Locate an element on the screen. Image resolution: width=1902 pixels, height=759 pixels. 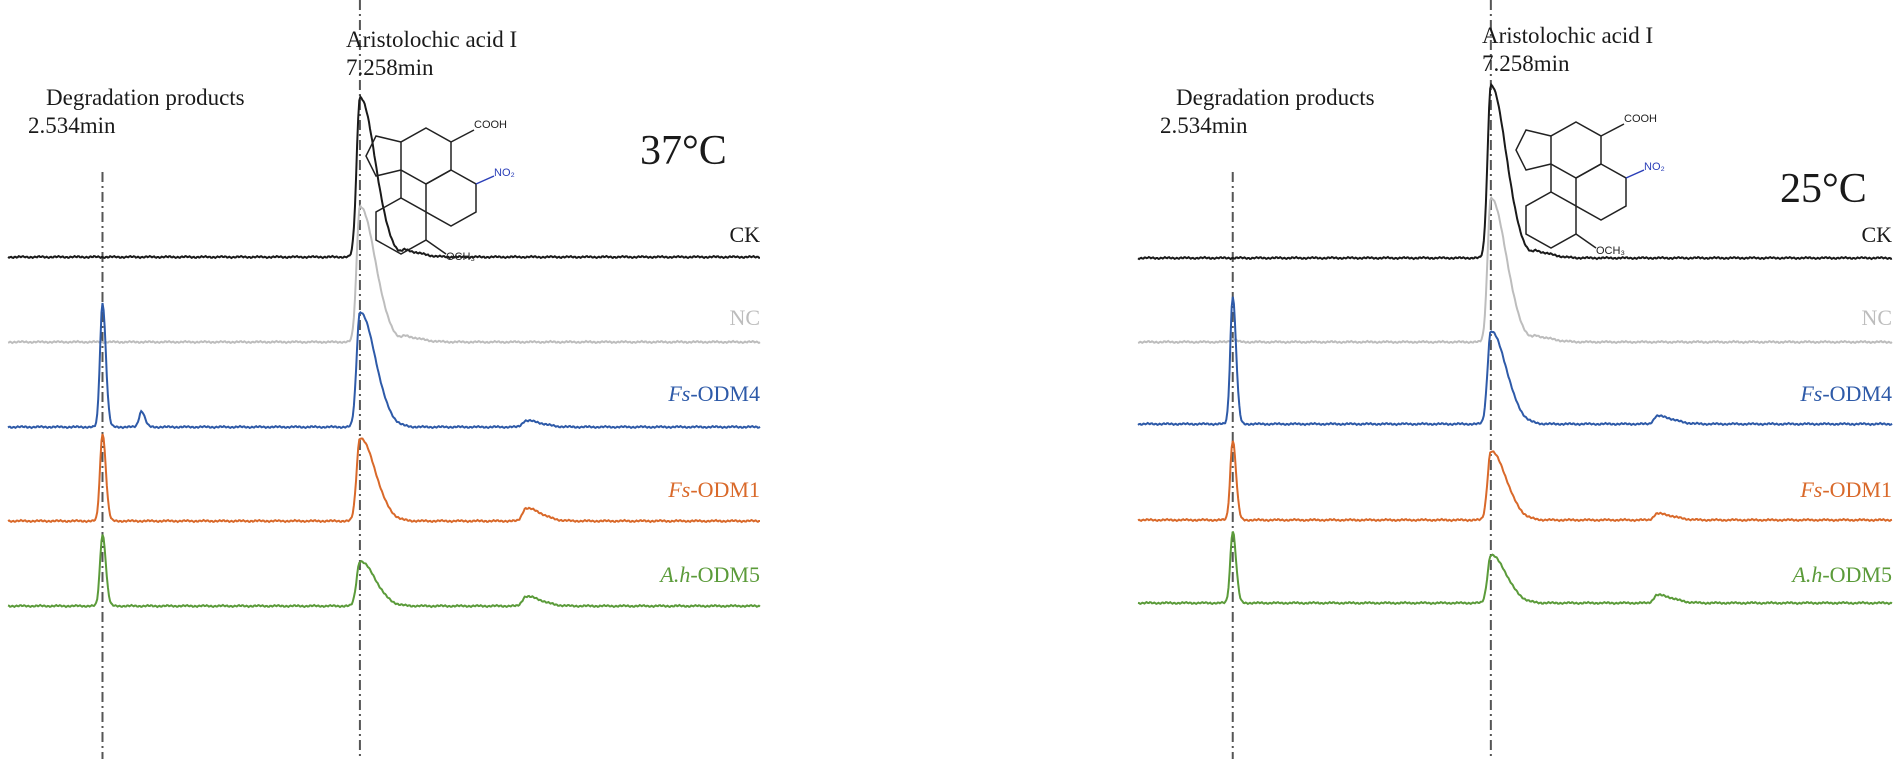
temperature-label: 37°C is located at coordinates (683, 151).